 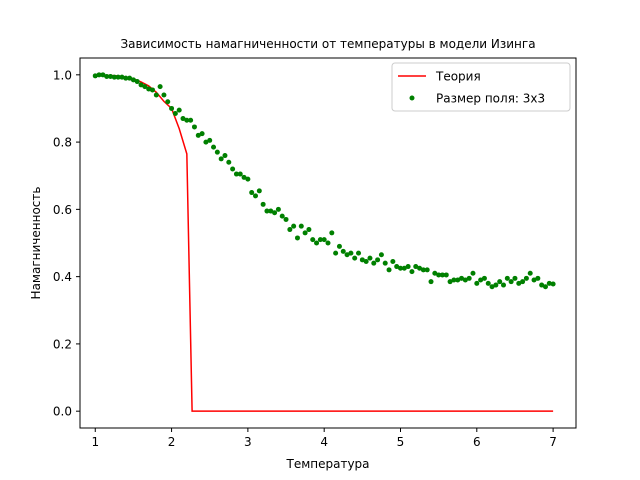 I want to click on x-tick-label: 1, so click(x=95, y=442).